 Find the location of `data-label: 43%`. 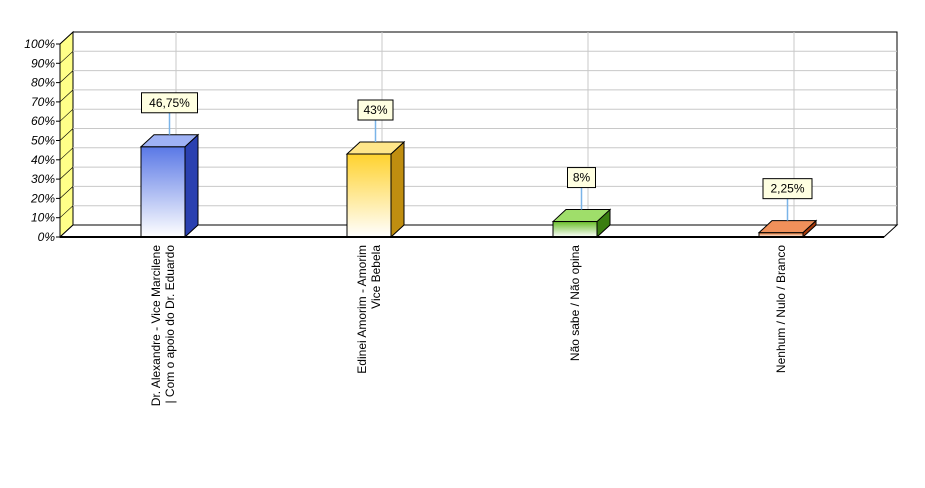

data-label: 43% is located at coordinates (375, 110).